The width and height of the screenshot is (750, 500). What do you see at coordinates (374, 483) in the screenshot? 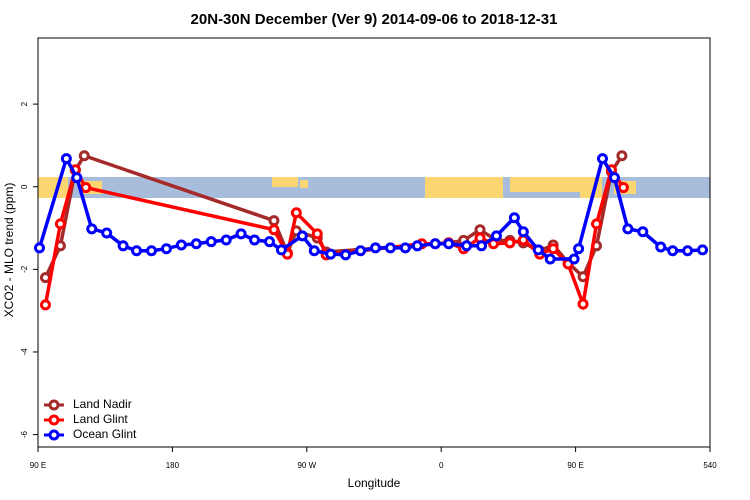
I see `x-axis-label: Longitude` at bounding box center [374, 483].